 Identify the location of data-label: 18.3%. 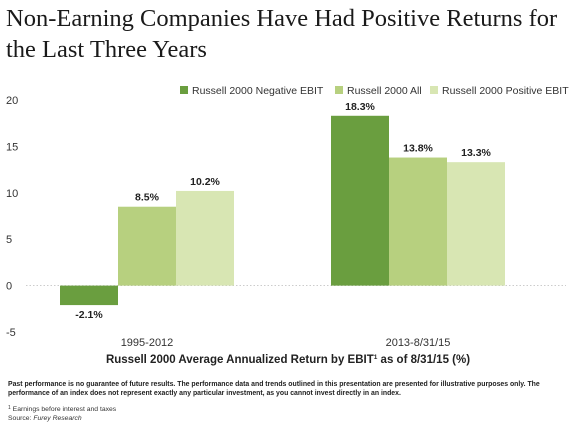
(360, 107).